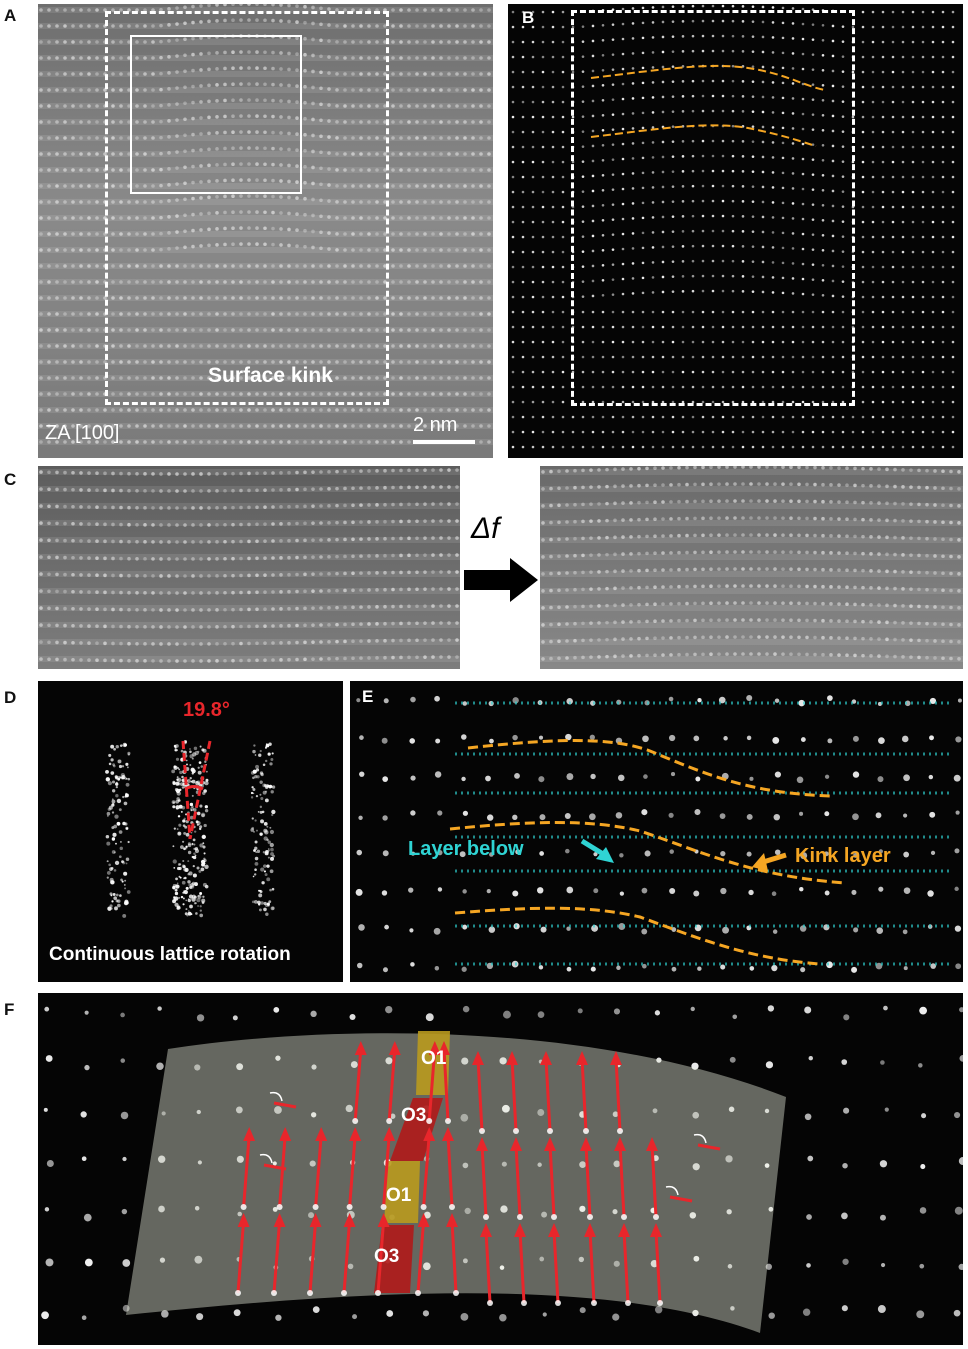 The width and height of the screenshot is (968, 1349). What do you see at coordinates (485, 528) in the screenshot?
I see `defocus-label: Δf` at bounding box center [485, 528].